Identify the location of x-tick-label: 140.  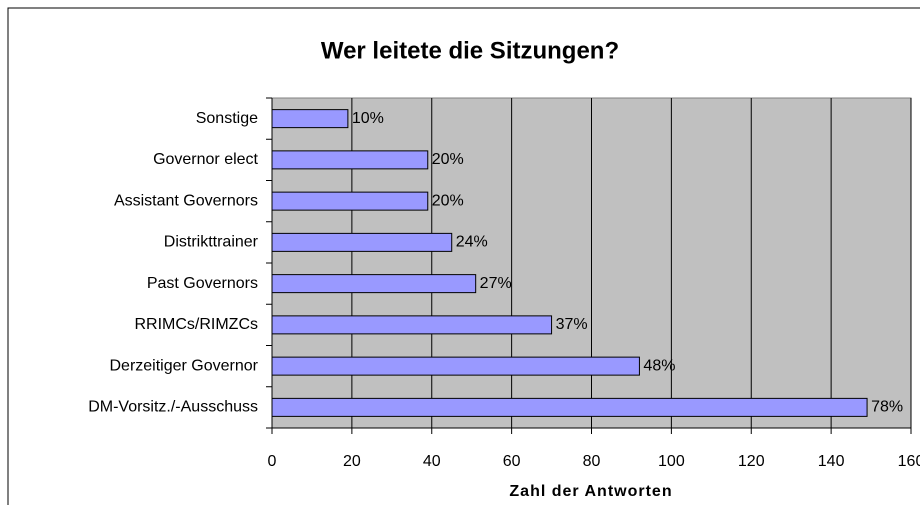
(831, 461).